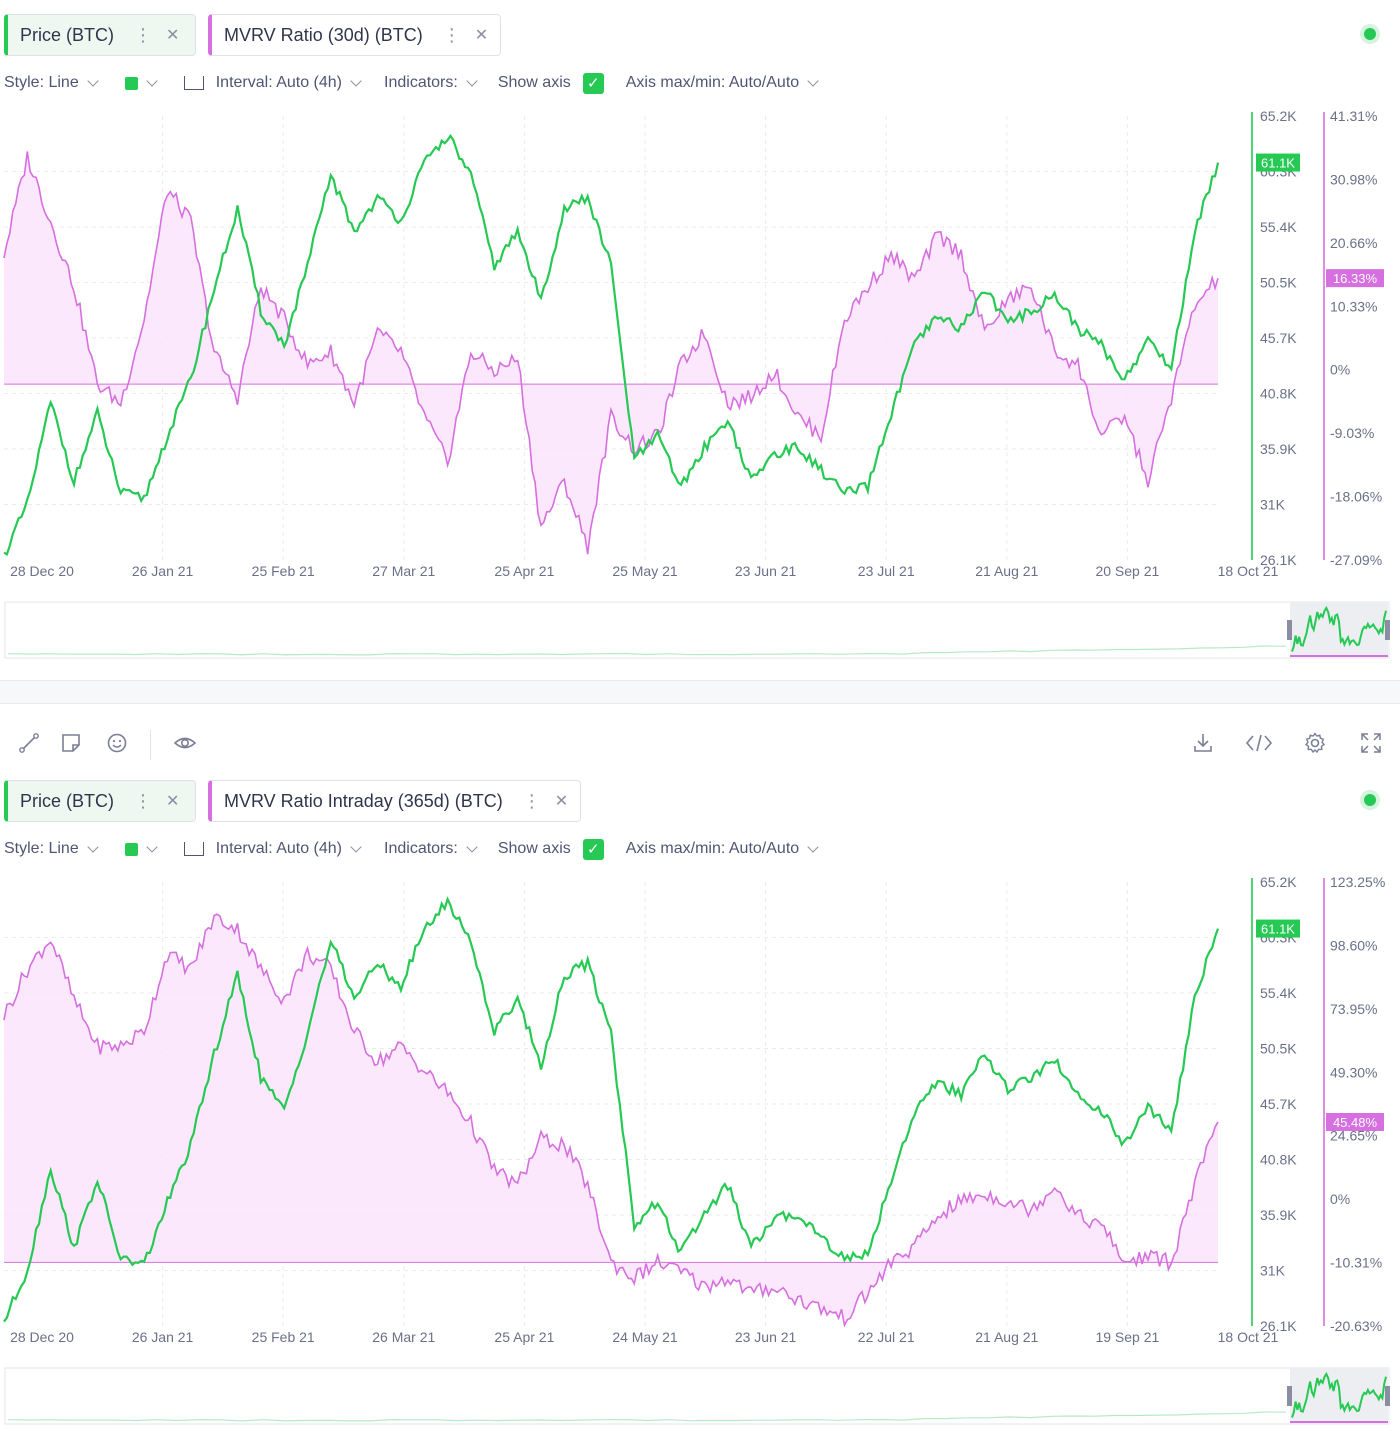 The image size is (1400, 1434). What do you see at coordinates (1278, 163) in the screenshot?
I see `price-last-label: 61.1K` at bounding box center [1278, 163].